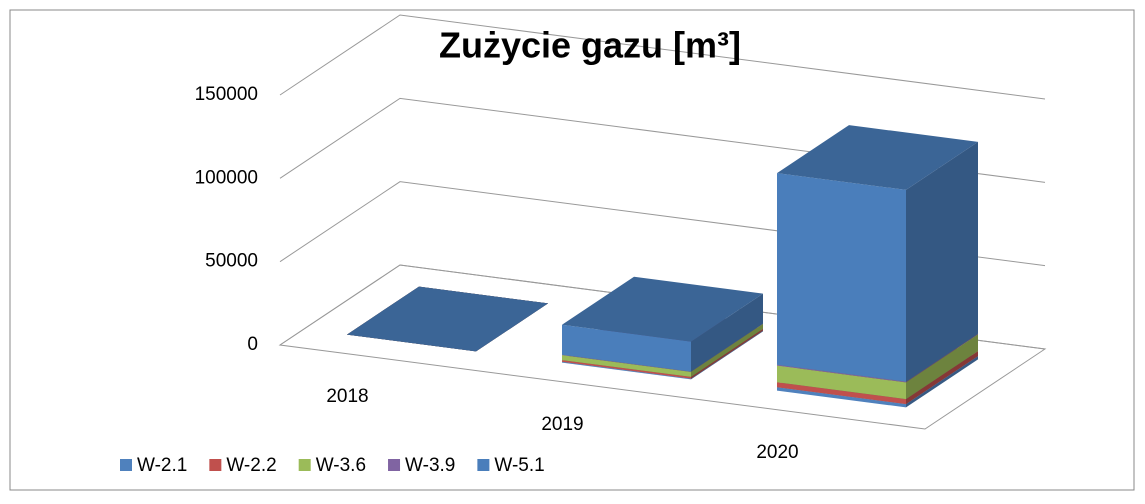 This screenshot has height=504, width=1145. What do you see at coordinates (430, 465) in the screenshot?
I see `legend-label: W-3.9` at bounding box center [430, 465].